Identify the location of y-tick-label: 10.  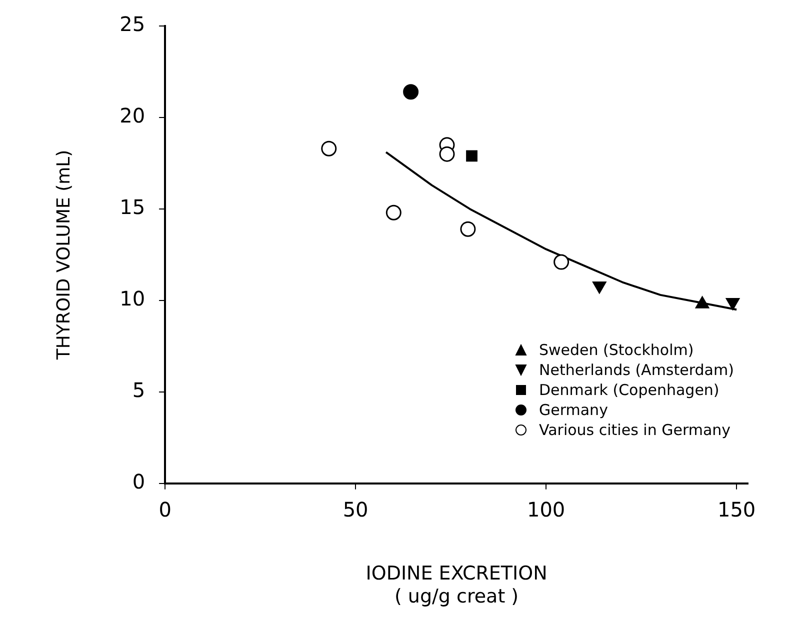
(133, 298).